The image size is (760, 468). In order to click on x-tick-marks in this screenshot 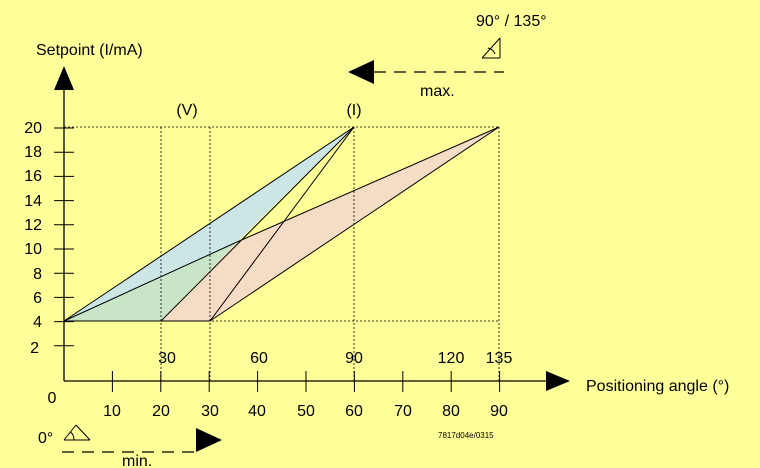, I will do `click(306, 381)`.